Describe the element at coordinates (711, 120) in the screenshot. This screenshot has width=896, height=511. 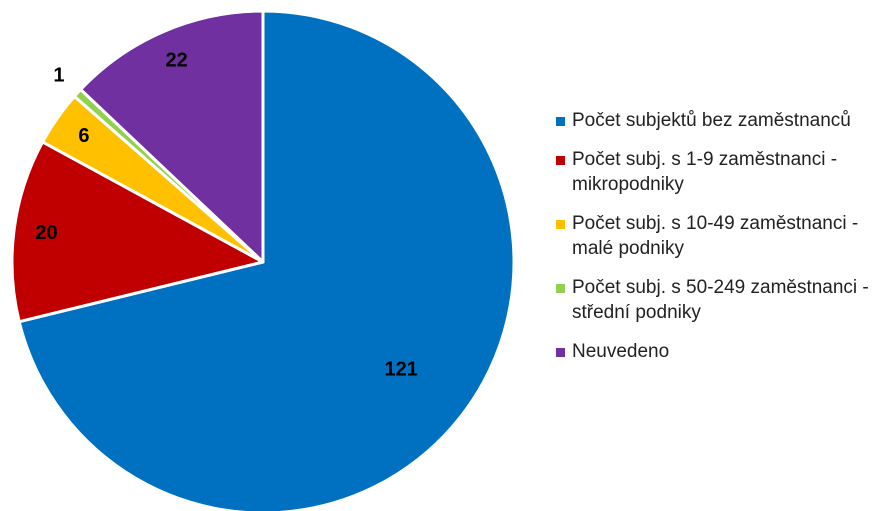
I see `legend-label: Počet subjektů bez zaměstnanců` at that location.